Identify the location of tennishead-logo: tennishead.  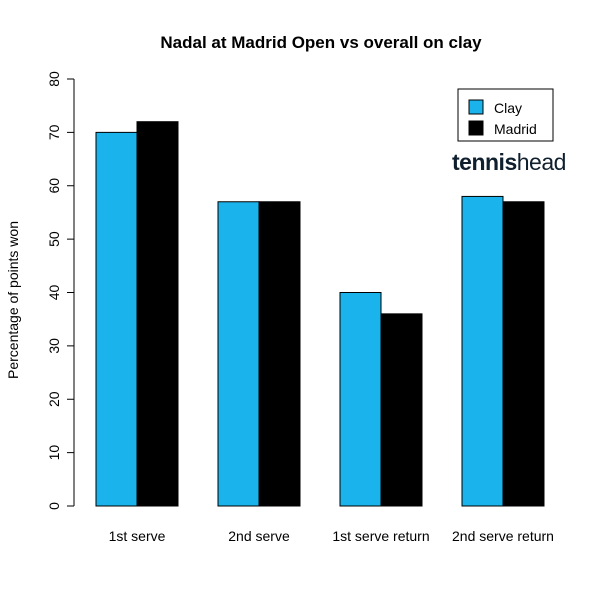
(509, 162).